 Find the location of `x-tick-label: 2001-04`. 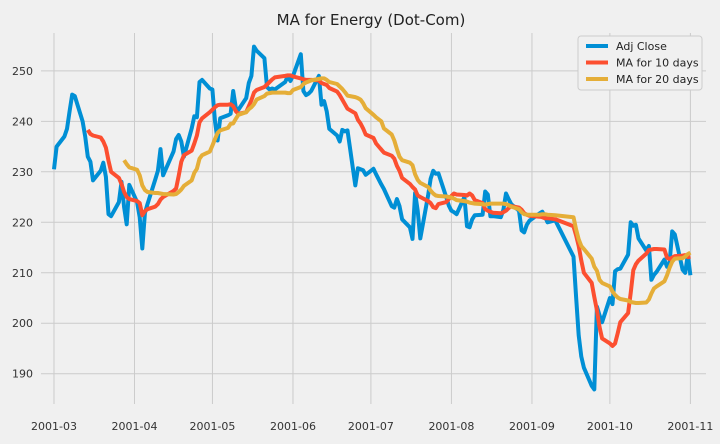

x-tick-label: 2001-04 is located at coordinates (135, 426).